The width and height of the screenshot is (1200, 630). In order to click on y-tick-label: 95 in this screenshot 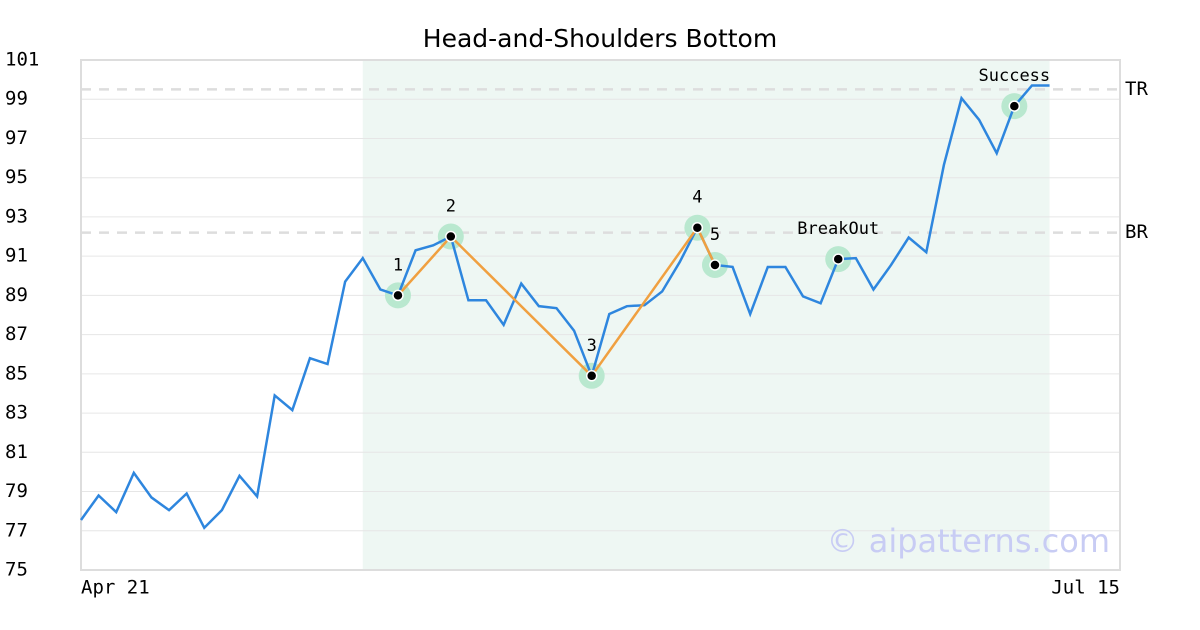, I will do `click(16, 177)`.